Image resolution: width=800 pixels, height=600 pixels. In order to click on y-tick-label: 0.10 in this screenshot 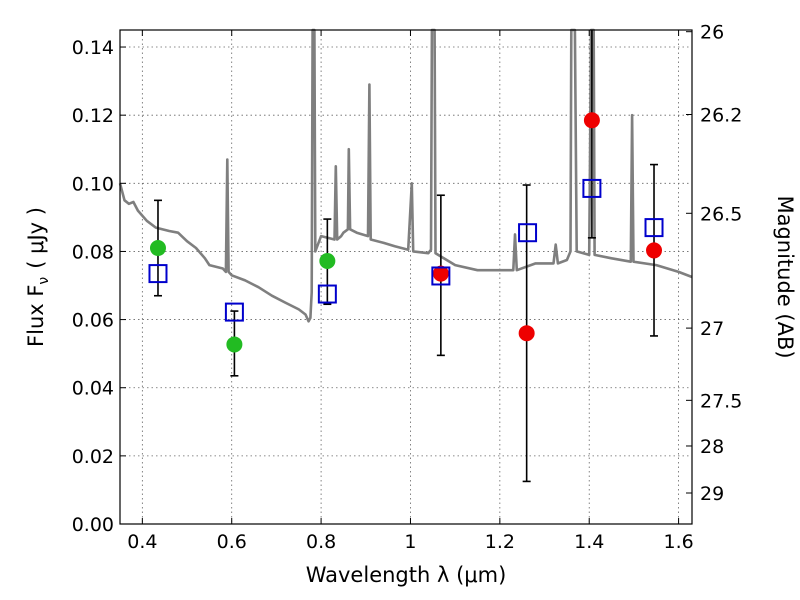, I will do `click(93, 184)`.